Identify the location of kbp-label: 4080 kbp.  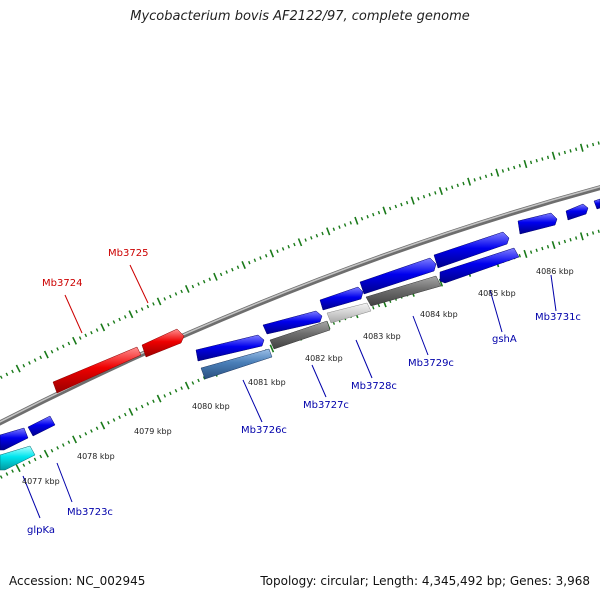
(211, 406).